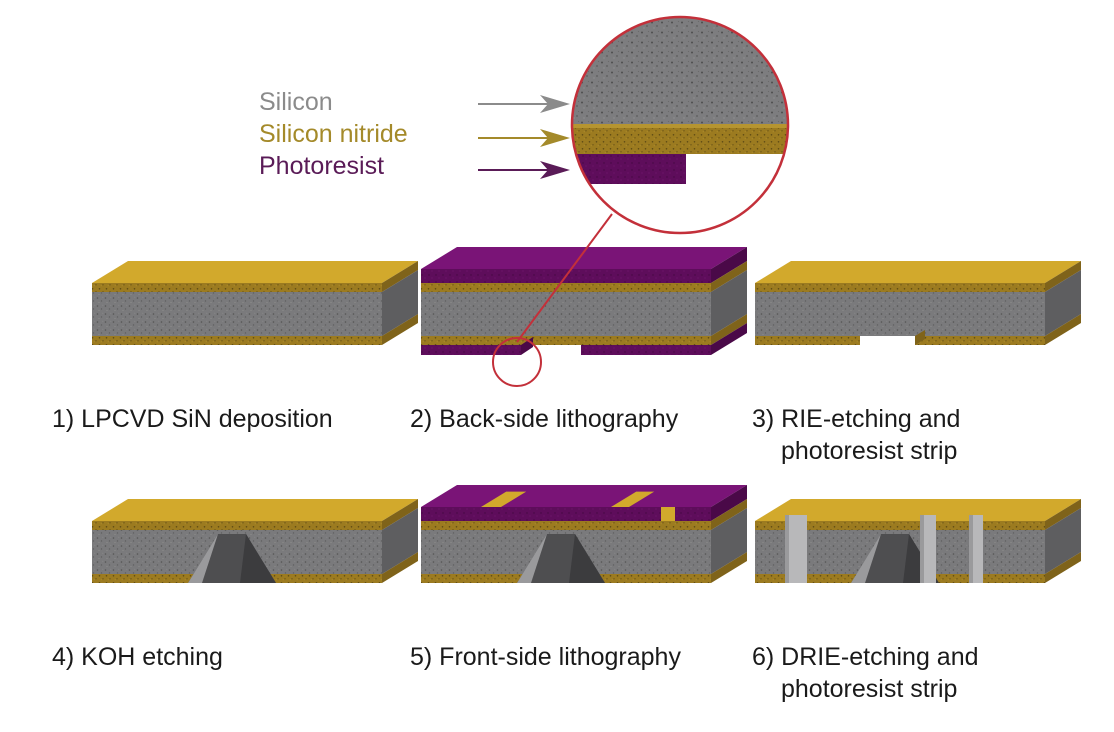 The height and width of the screenshot is (732, 1114). Describe the element at coordinates (629, 169) in the screenshot. I see `magnified-photoresist` at that location.